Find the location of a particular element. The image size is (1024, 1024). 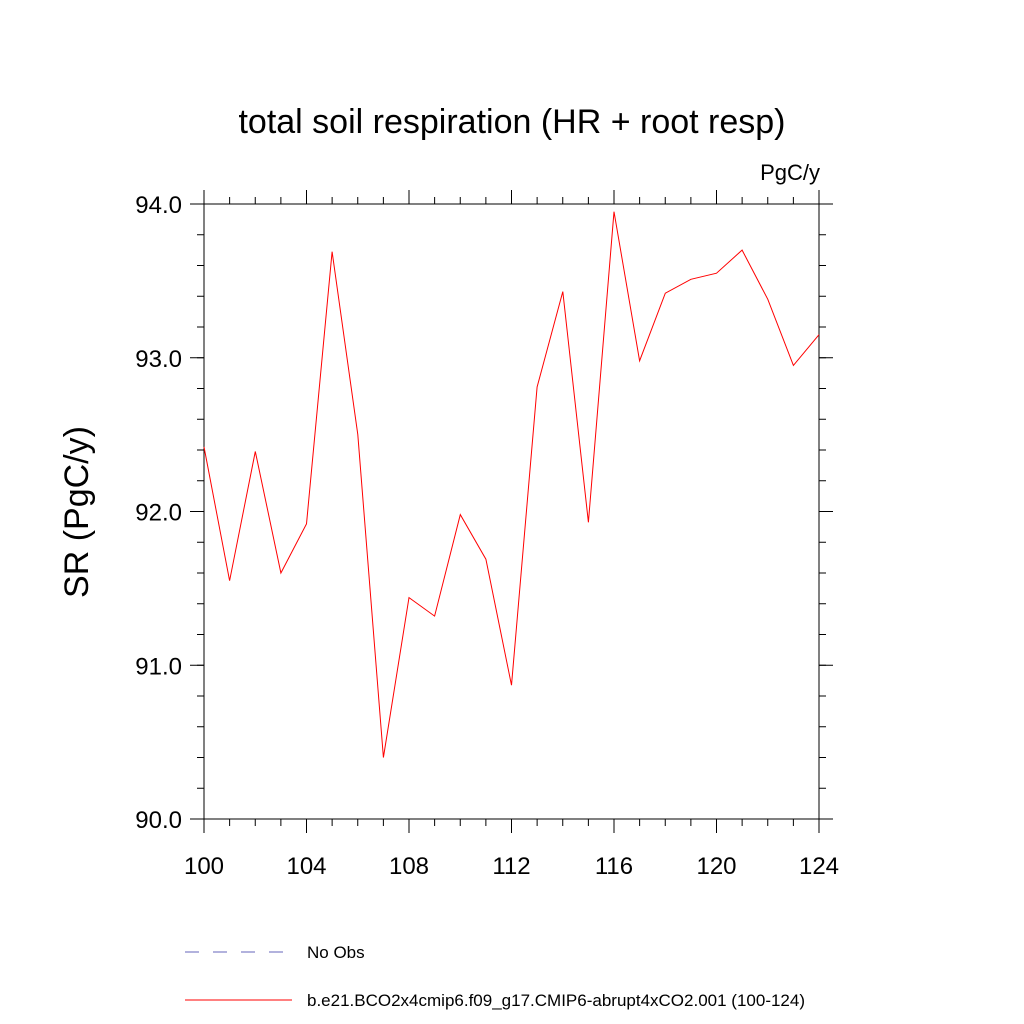

x-tick-label: 112 is located at coordinates (511, 866).